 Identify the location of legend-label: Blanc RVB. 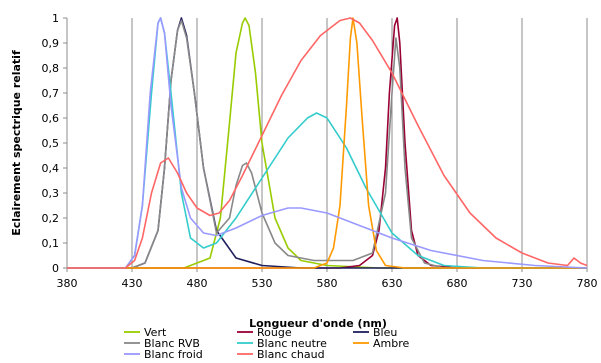
(172, 343).